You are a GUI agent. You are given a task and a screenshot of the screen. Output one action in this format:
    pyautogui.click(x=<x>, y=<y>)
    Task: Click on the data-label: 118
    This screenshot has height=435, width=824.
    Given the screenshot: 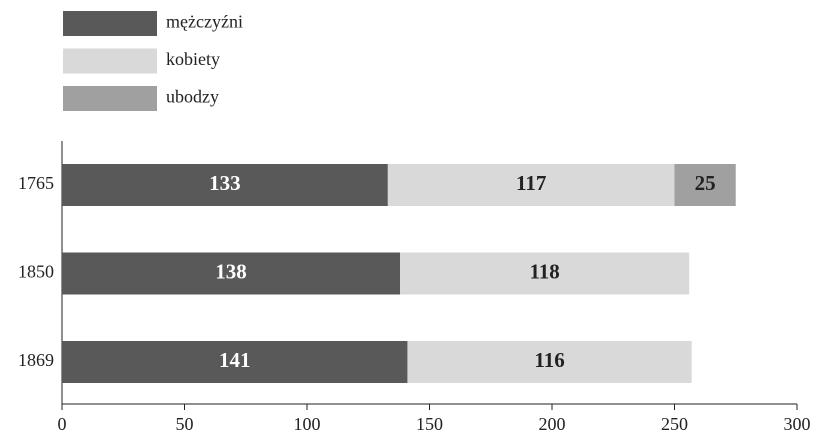 What is the action you would take?
    pyautogui.click(x=544, y=271)
    